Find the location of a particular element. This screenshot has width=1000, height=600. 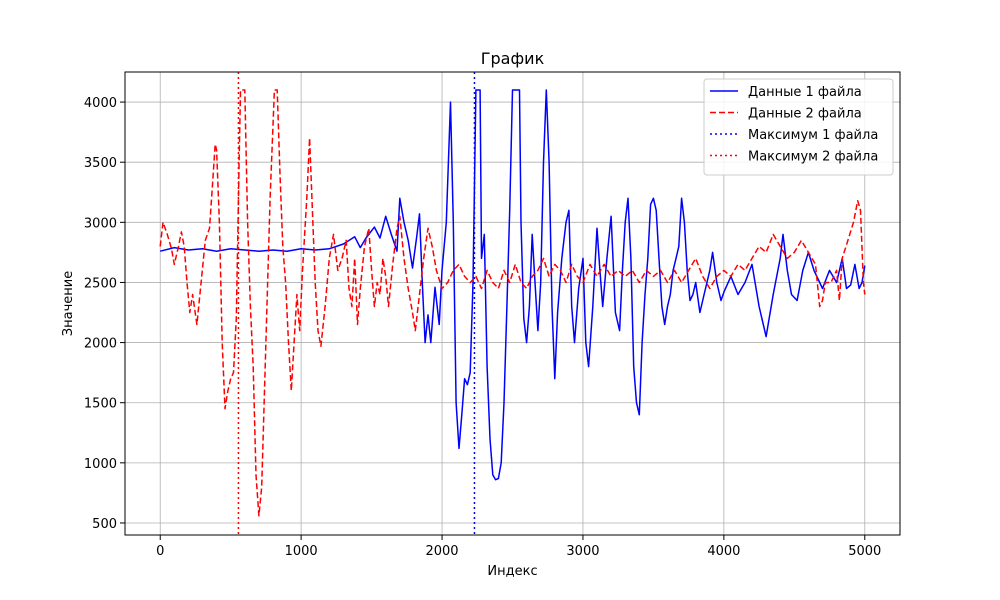

legend-label-2: Данные 2 файла is located at coordinates (805, 114).